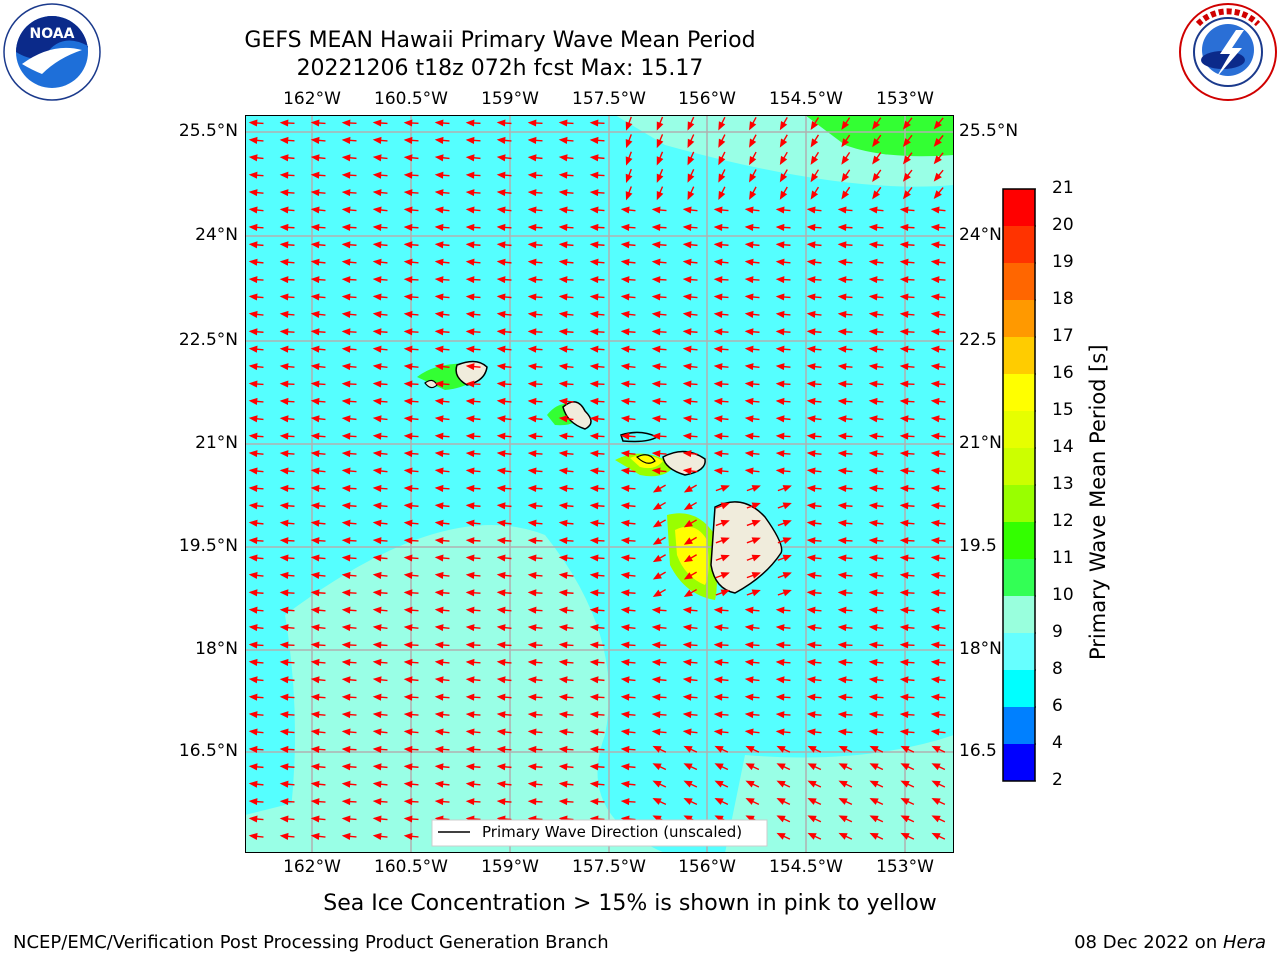 The width and height of the screenshot is (1280, 960). Describe the element at coordinates (510, 867) in the screenshot. I see `lon-label-bottom: 159°W` at that location.